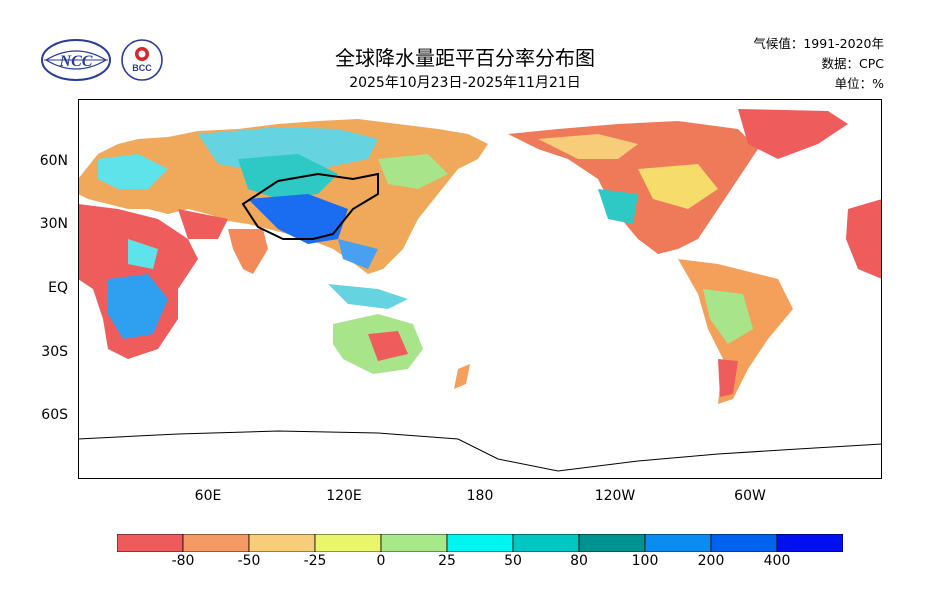 This screenshot has height=594, width=930. What do you see at coordinates (208, 496) in the screenshot?
I see `x-tick-60e: 60E` at bounding box center [208, 496].